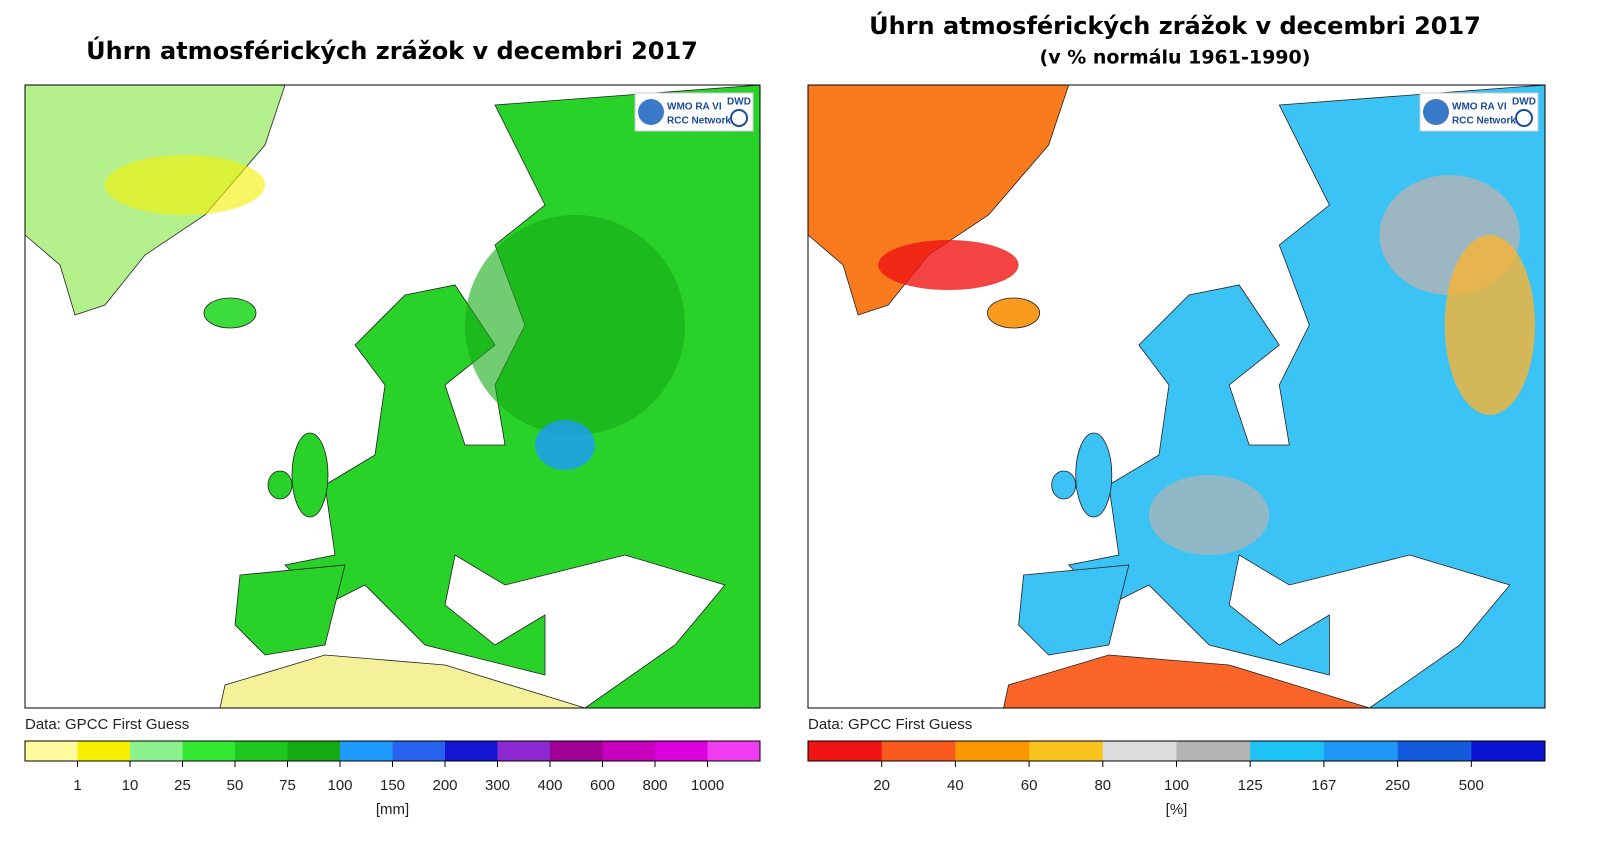 The image size is (1600, 866). Describe the element at coordinates (392, 785) in the screenshot. I see `colorbar-tick-label: 150` at that location.